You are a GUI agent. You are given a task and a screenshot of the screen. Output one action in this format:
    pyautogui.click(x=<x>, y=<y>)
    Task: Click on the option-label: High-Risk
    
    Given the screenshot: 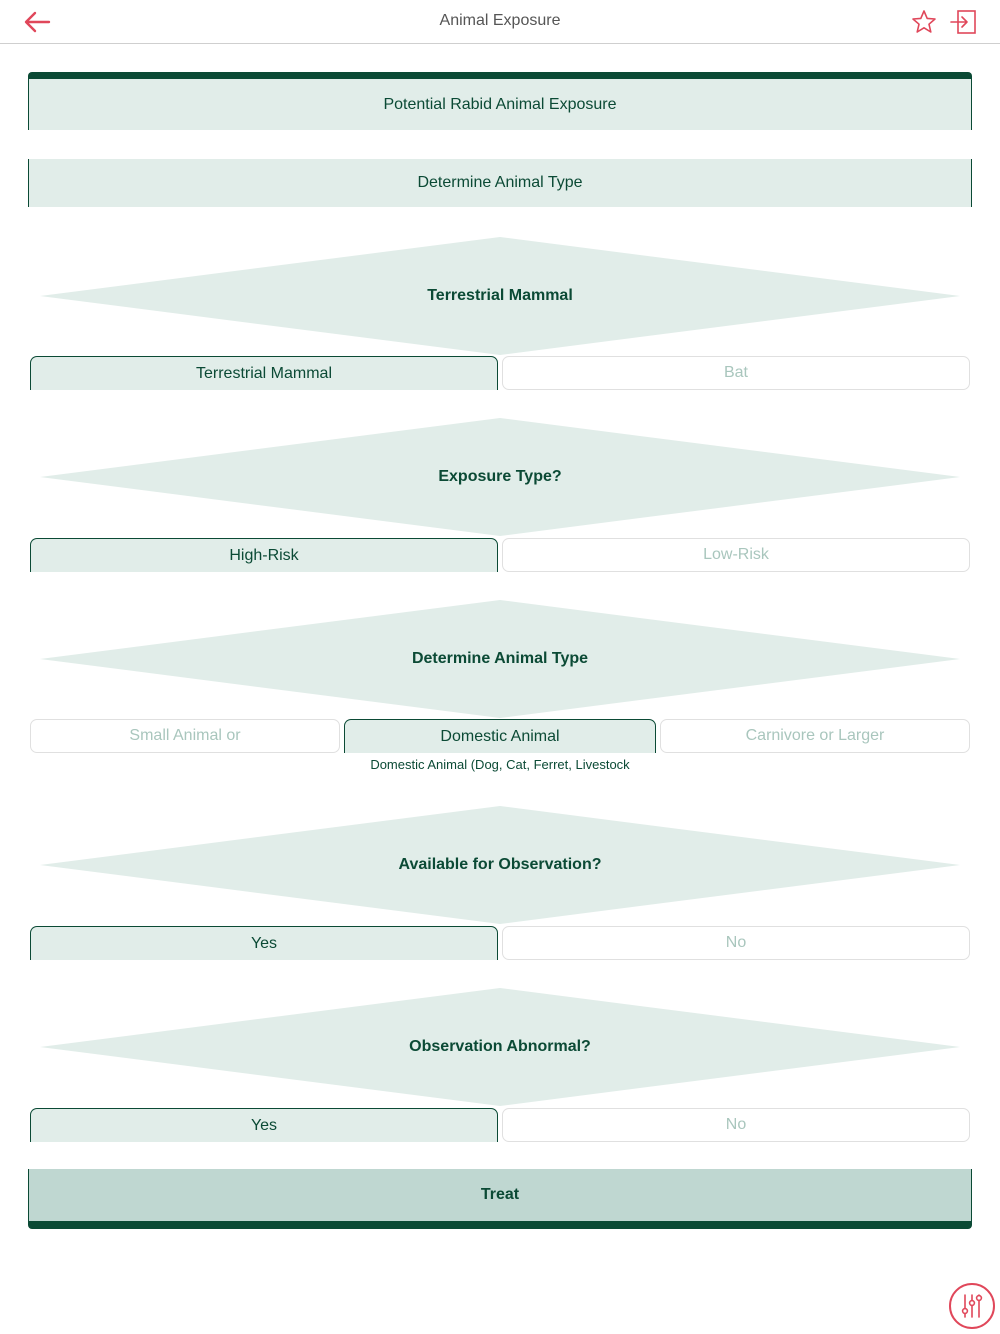 What is the action you would take?
    pyautogui.click(x=264, y=555)
    